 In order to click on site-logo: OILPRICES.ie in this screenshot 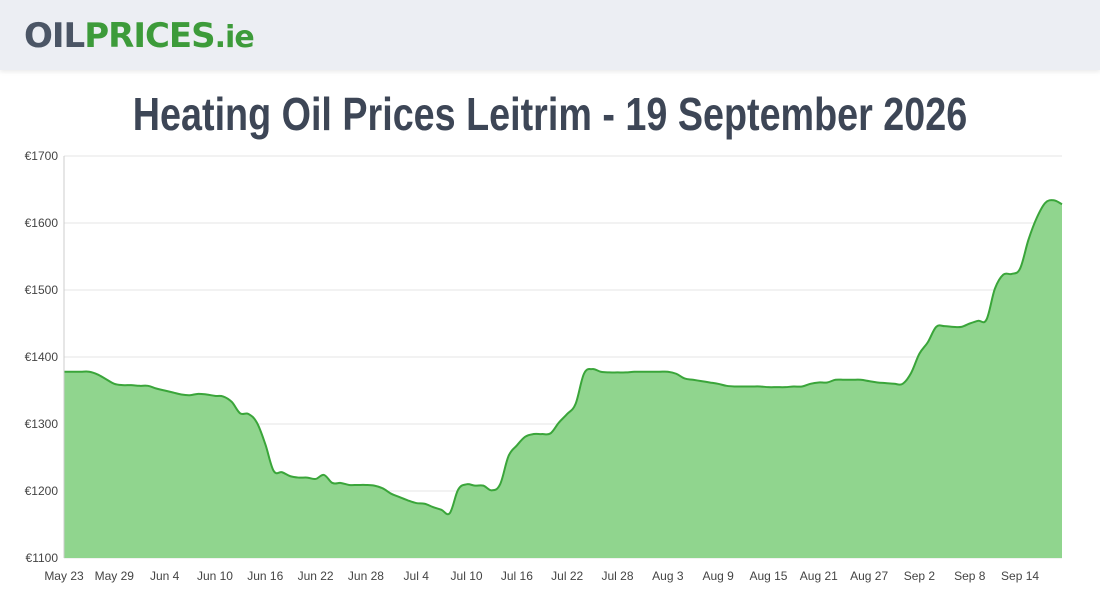, I will do `click(139, 37)`.